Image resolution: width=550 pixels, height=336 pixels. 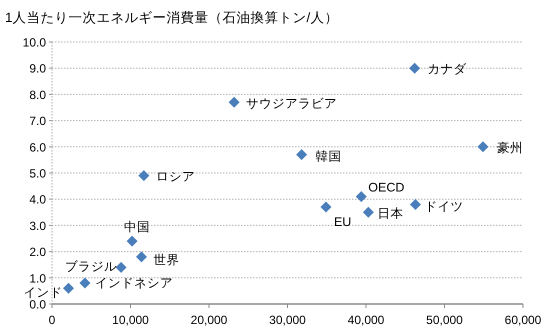 What do you see at coordinates (287, 320) in the screenshot?
I see `x-tick-label: 30,000` at bounding box center [287, 320].